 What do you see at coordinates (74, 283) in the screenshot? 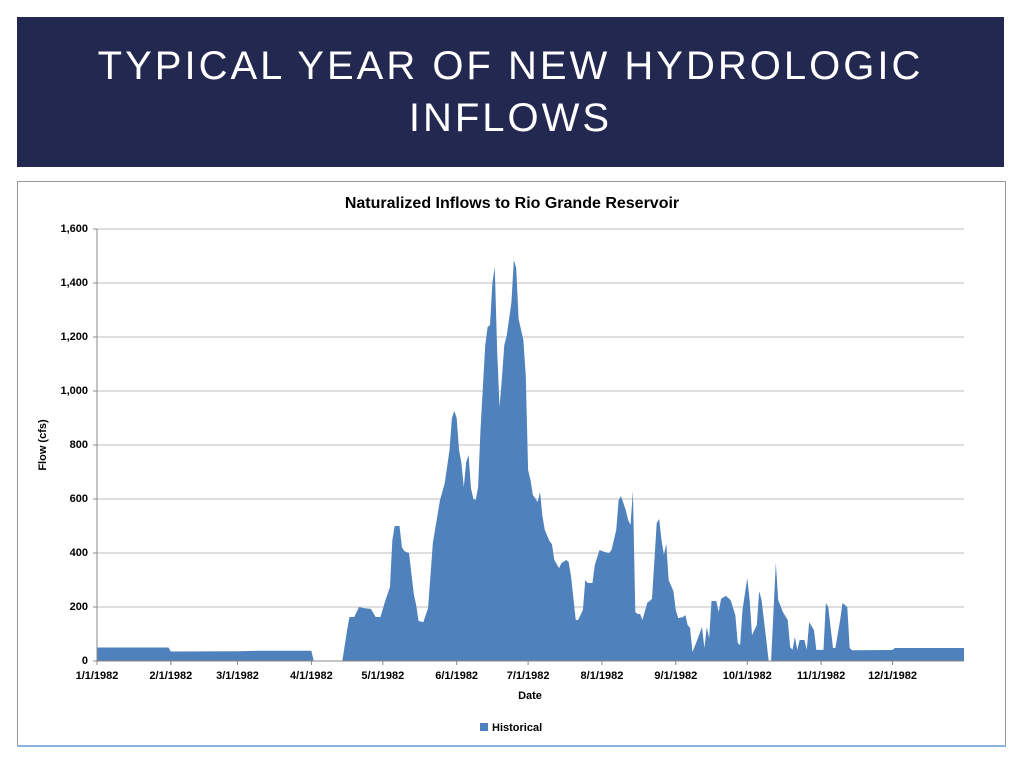
I see `y-tick-label: 1,400` at bounding box center [74, 283].